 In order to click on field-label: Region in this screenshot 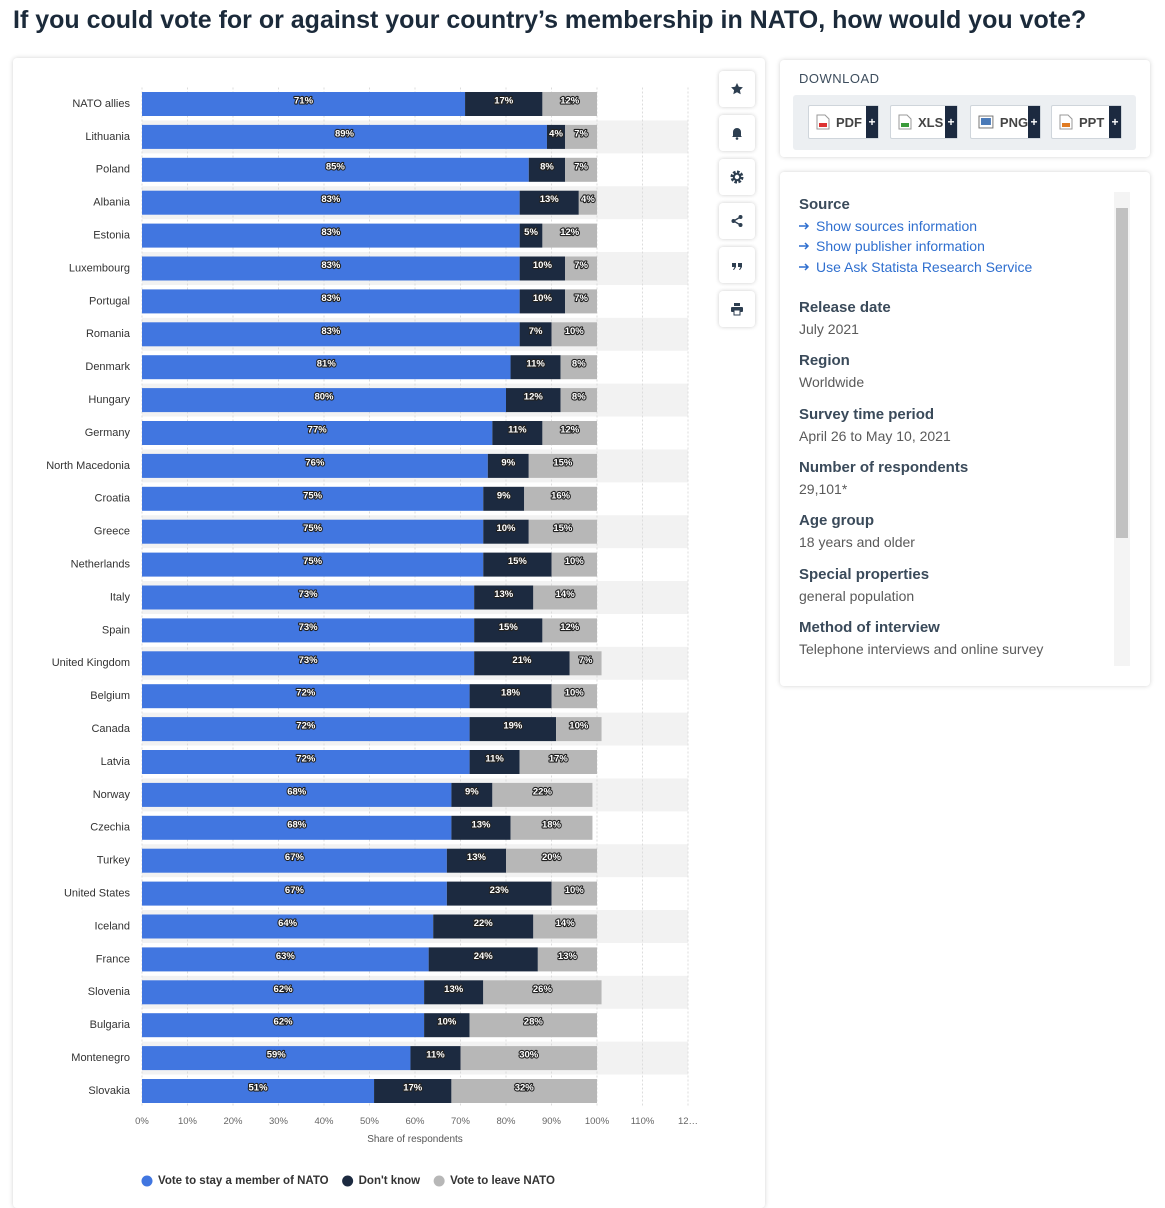, I will do `click(824, 360)`.